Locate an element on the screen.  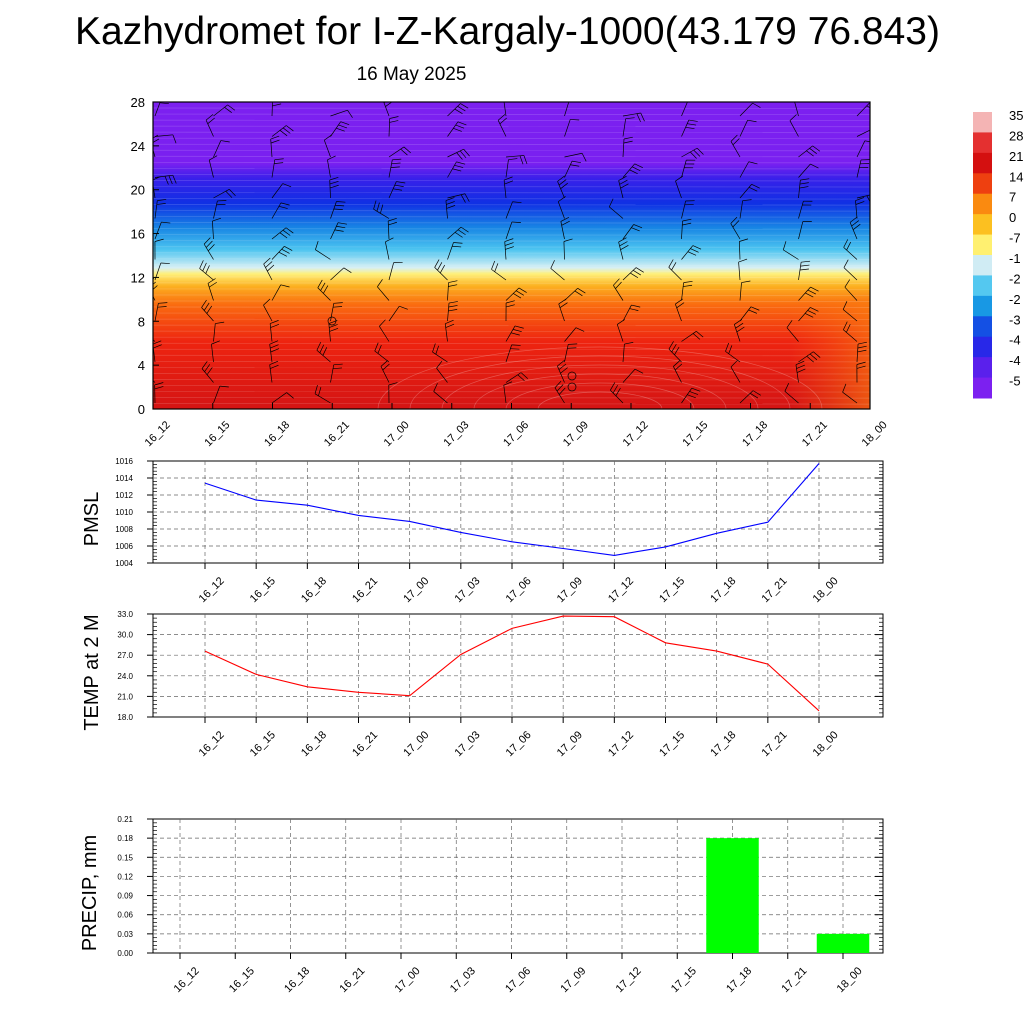
y-tick-label: 0.18 is located at coordinates (125, 838).